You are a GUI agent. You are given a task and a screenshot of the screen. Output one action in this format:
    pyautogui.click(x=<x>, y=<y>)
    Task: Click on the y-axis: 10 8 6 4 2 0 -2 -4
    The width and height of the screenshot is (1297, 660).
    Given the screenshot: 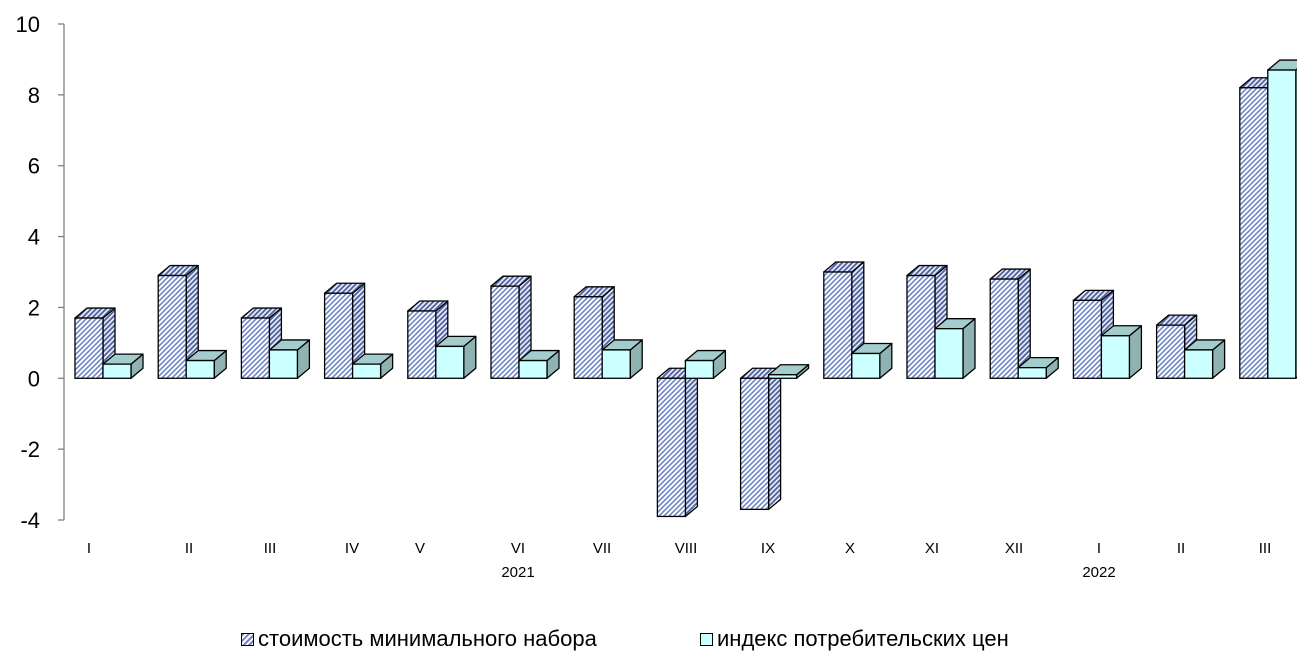 What is the action you would take?
    pyautogui.click(x=40, y=272)
    